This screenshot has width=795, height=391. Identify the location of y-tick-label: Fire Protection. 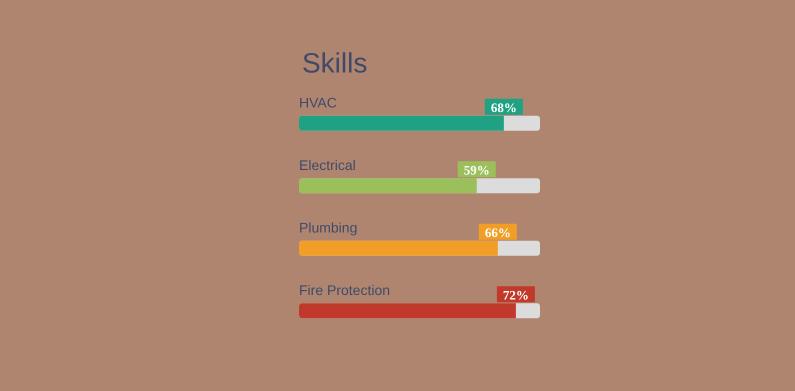
(344, 290).